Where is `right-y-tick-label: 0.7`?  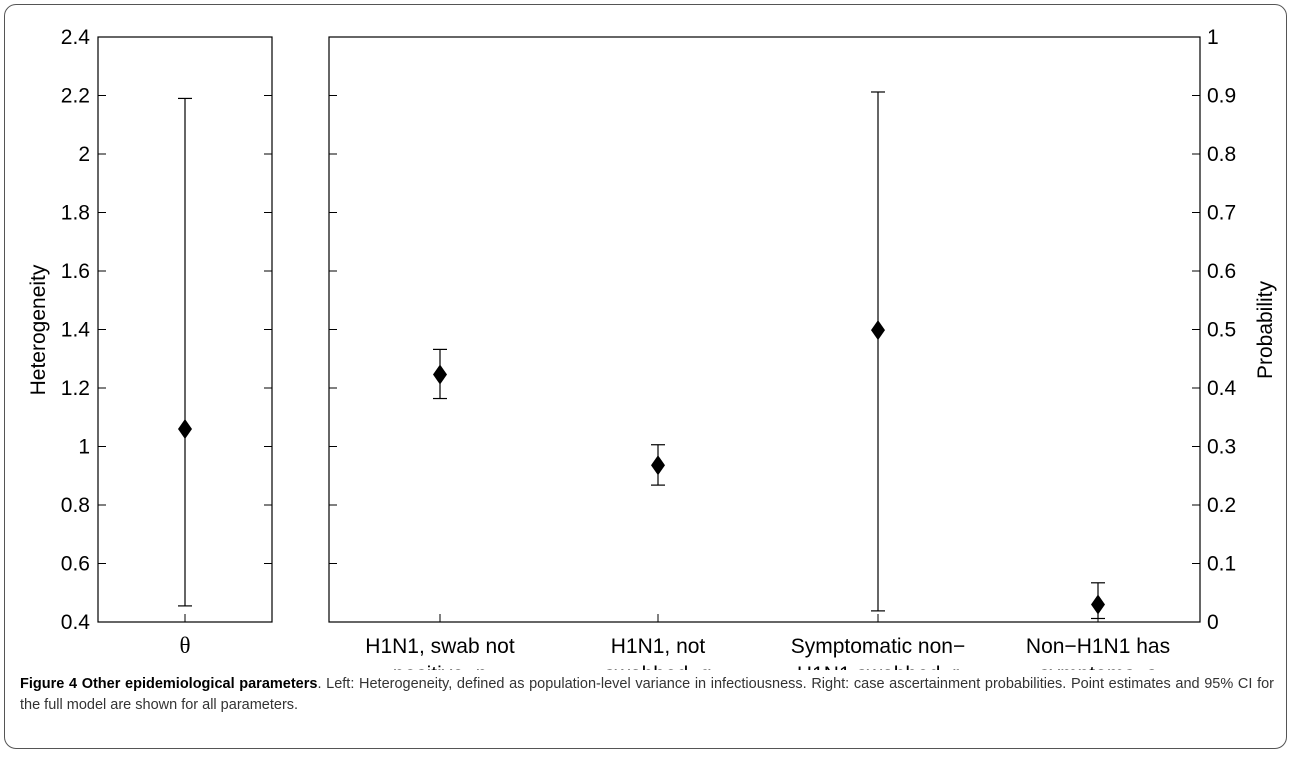
right-y-tick-label: 0.7 is located at coordinates (1221, 213).